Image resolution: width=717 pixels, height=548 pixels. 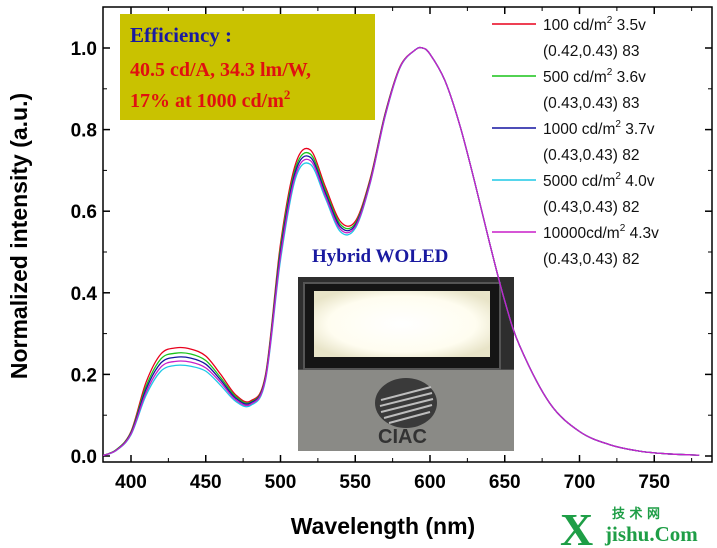 What do you see at coordinates (84, 49) in the screenshot?
I see `y-tick-label: 1.0` at bounding box center [84, 49].